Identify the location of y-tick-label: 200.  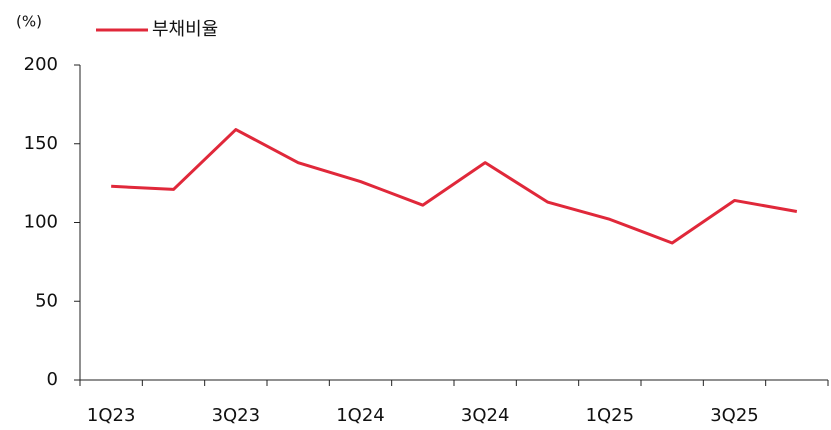
(41, 64).